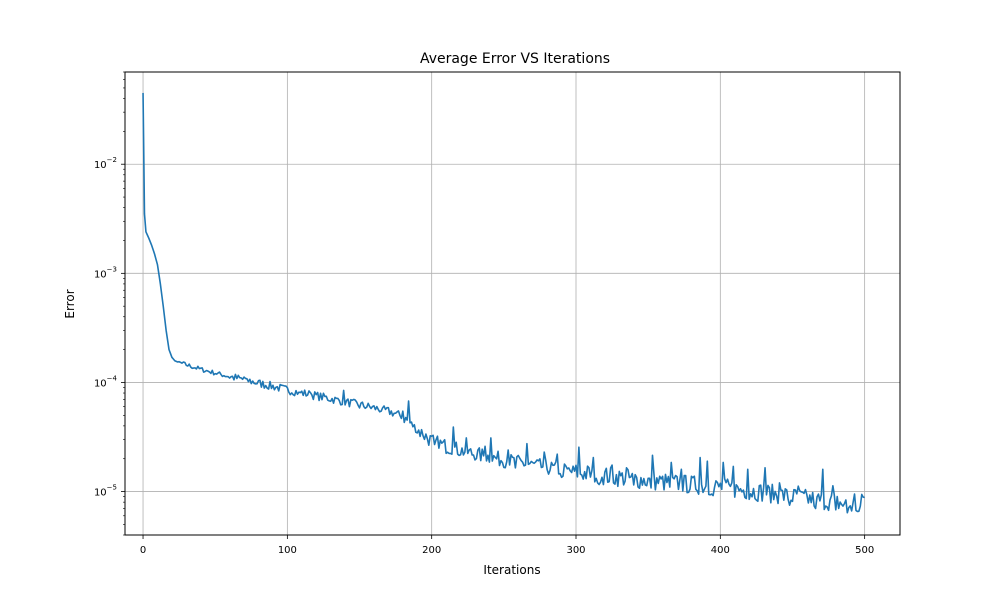  I want to click on y-tick-label: 10⁻⁵, so click(105, 491).